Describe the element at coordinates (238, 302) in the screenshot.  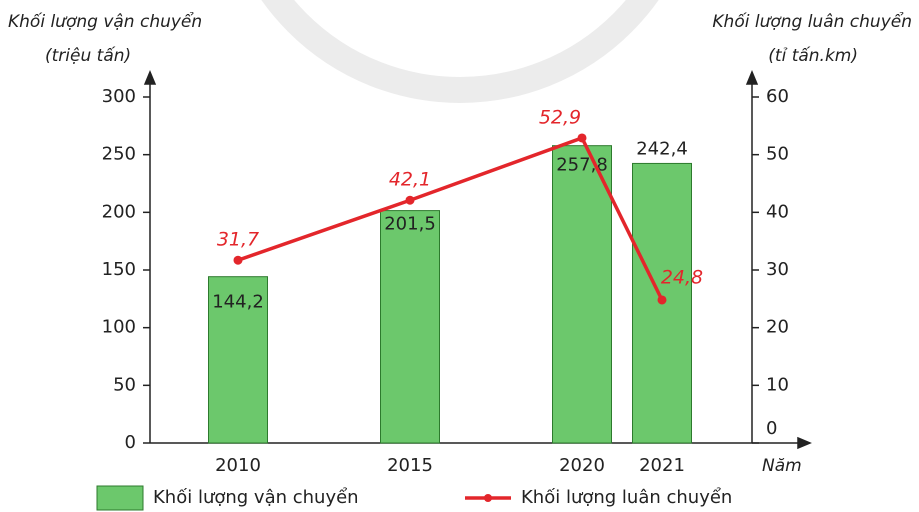
I see `bar-value-label: 144,2` at that location.